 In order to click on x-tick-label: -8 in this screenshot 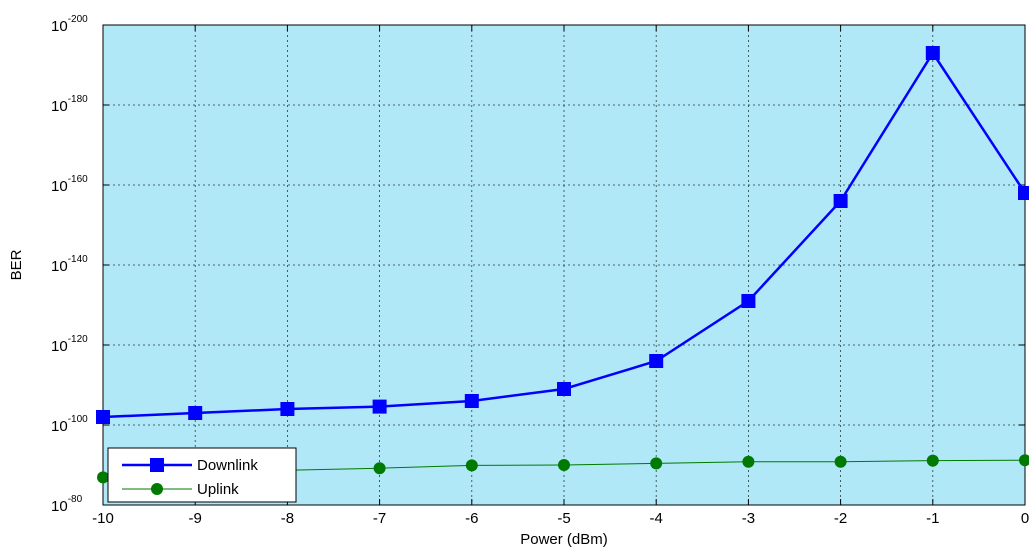, I will do `click(287, 518)`.